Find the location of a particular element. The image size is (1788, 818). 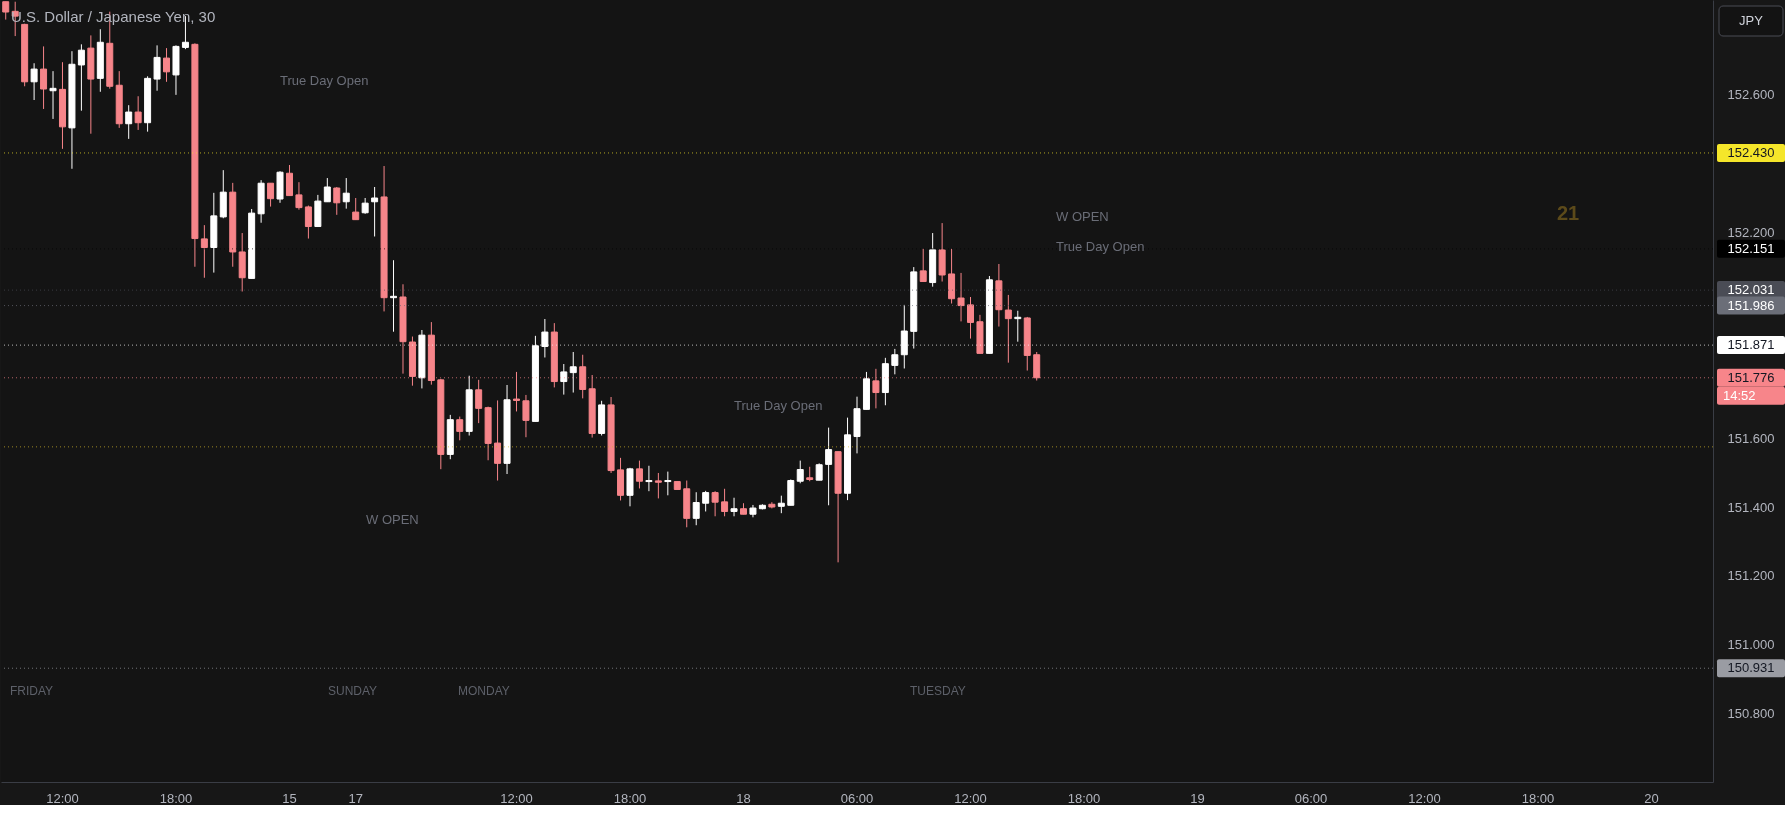

ref-line-label: 151.871 is located at coordinates (1751, 345).